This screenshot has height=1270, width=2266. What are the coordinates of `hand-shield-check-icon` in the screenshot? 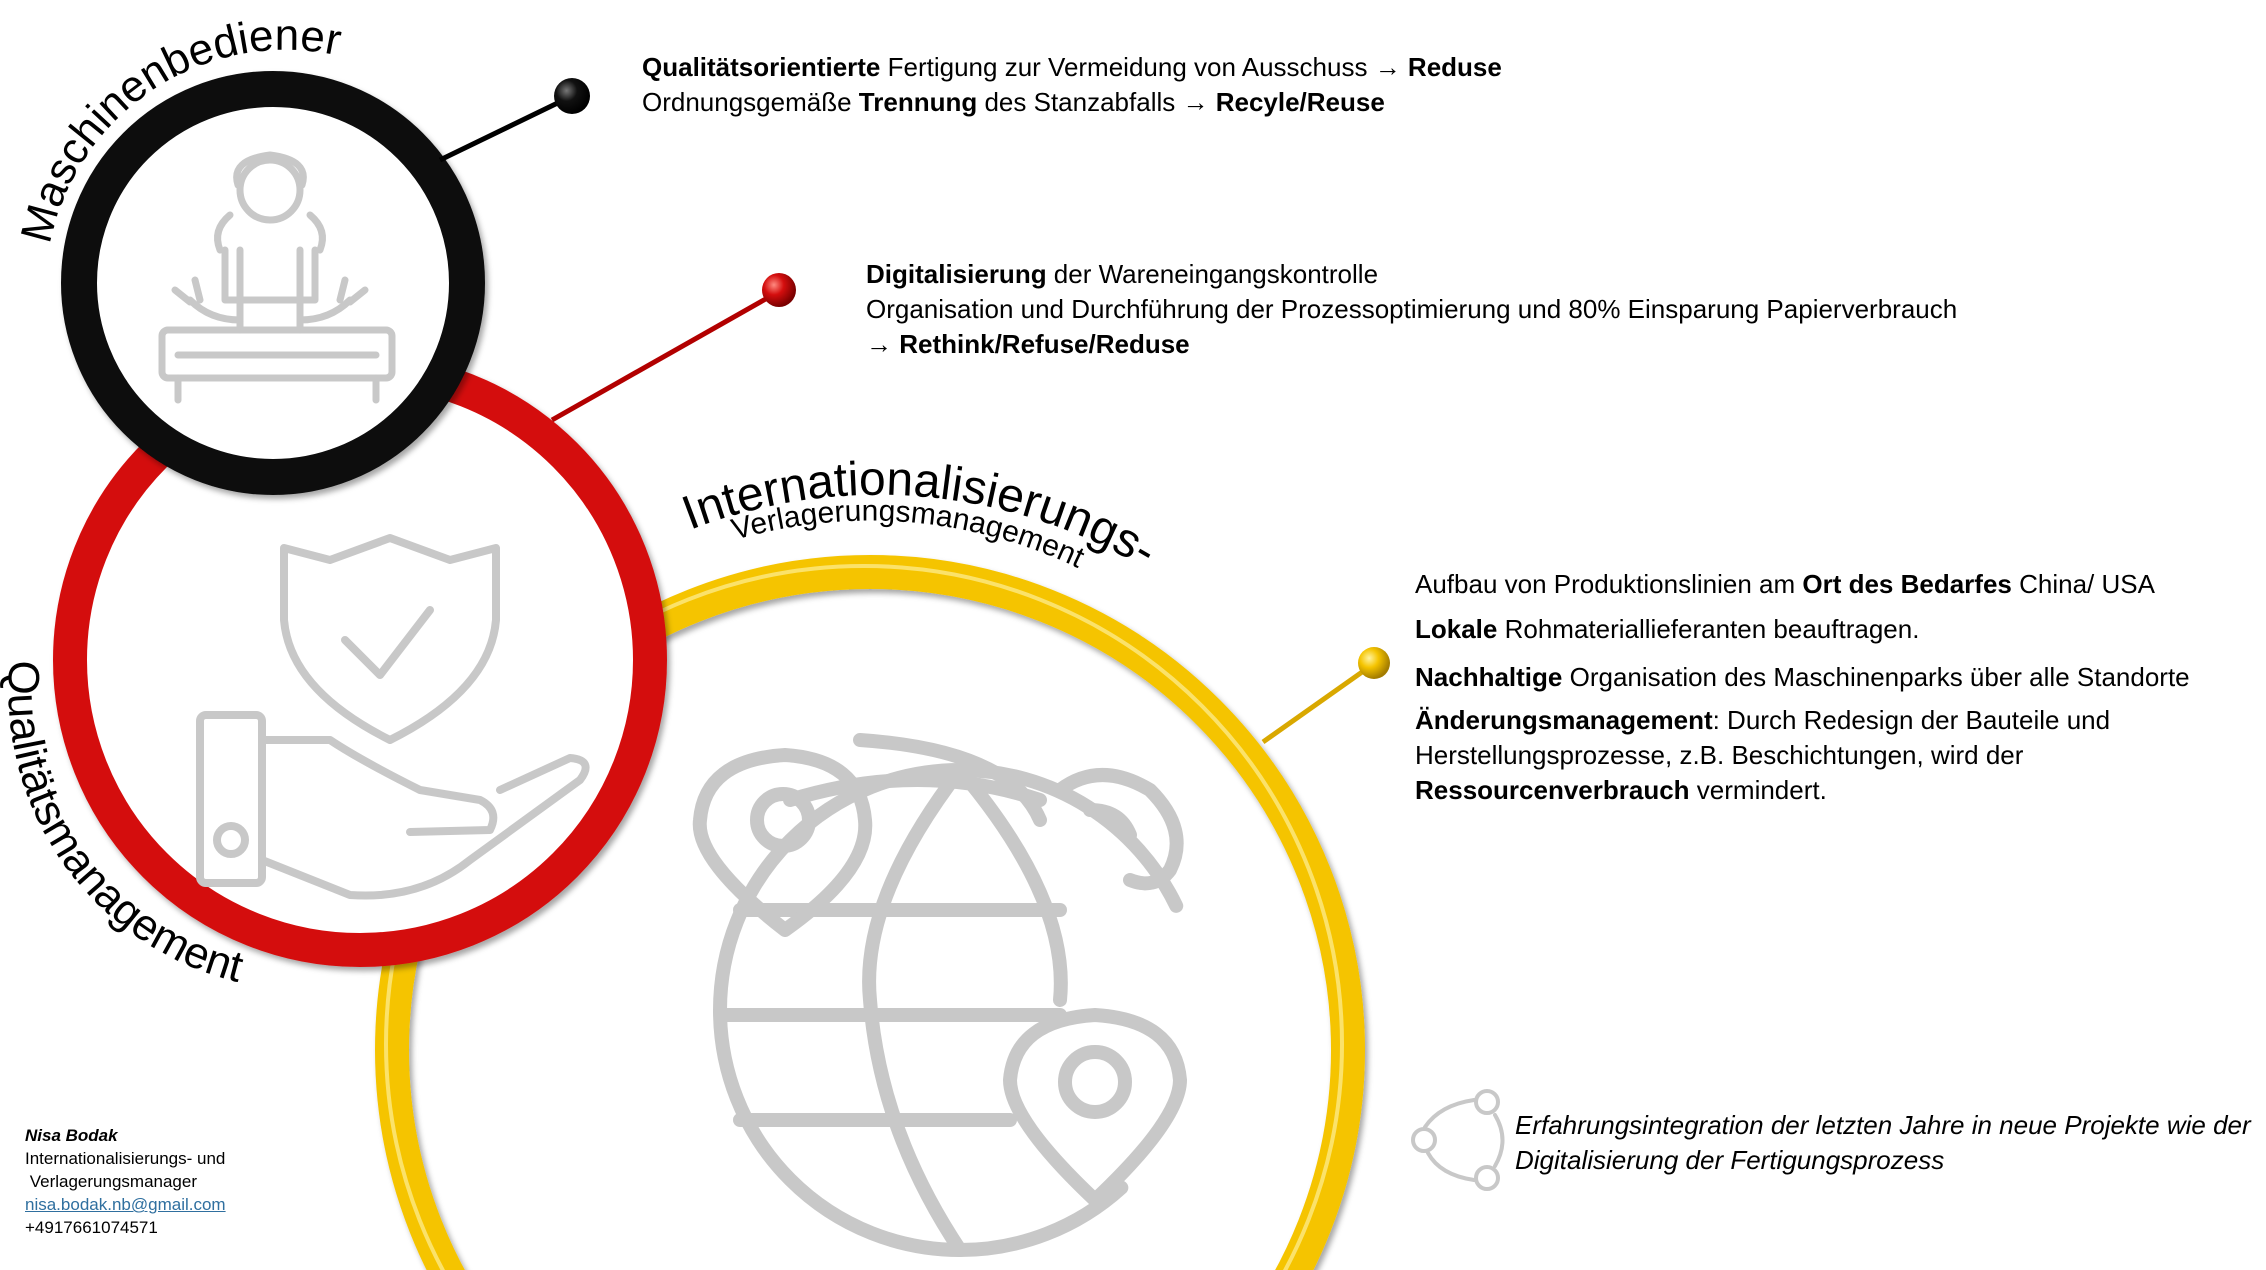 It's located at (393, 717).